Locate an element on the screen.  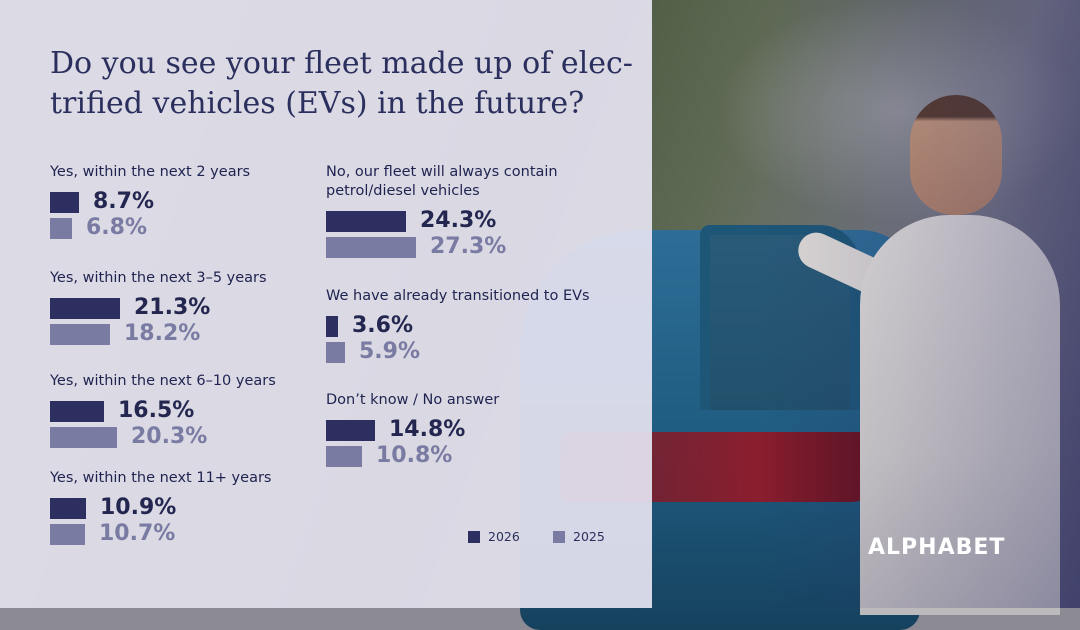
value-label-2025: 20.3% is located at coordinates (169, 436).